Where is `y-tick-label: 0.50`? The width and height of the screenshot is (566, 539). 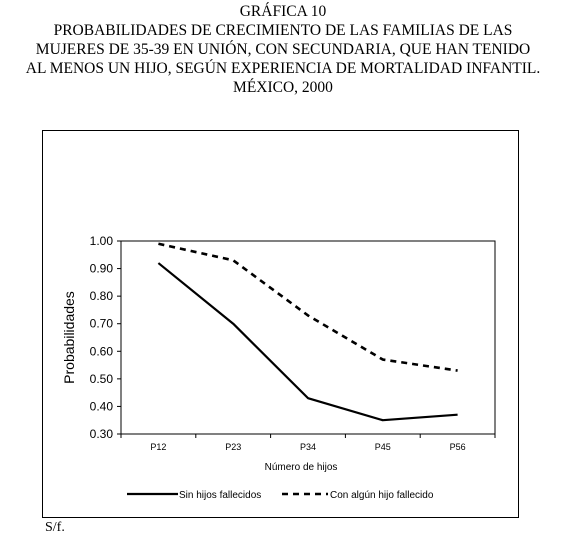
y-tick-label: 0.50 is located at coordinates (102, 379).